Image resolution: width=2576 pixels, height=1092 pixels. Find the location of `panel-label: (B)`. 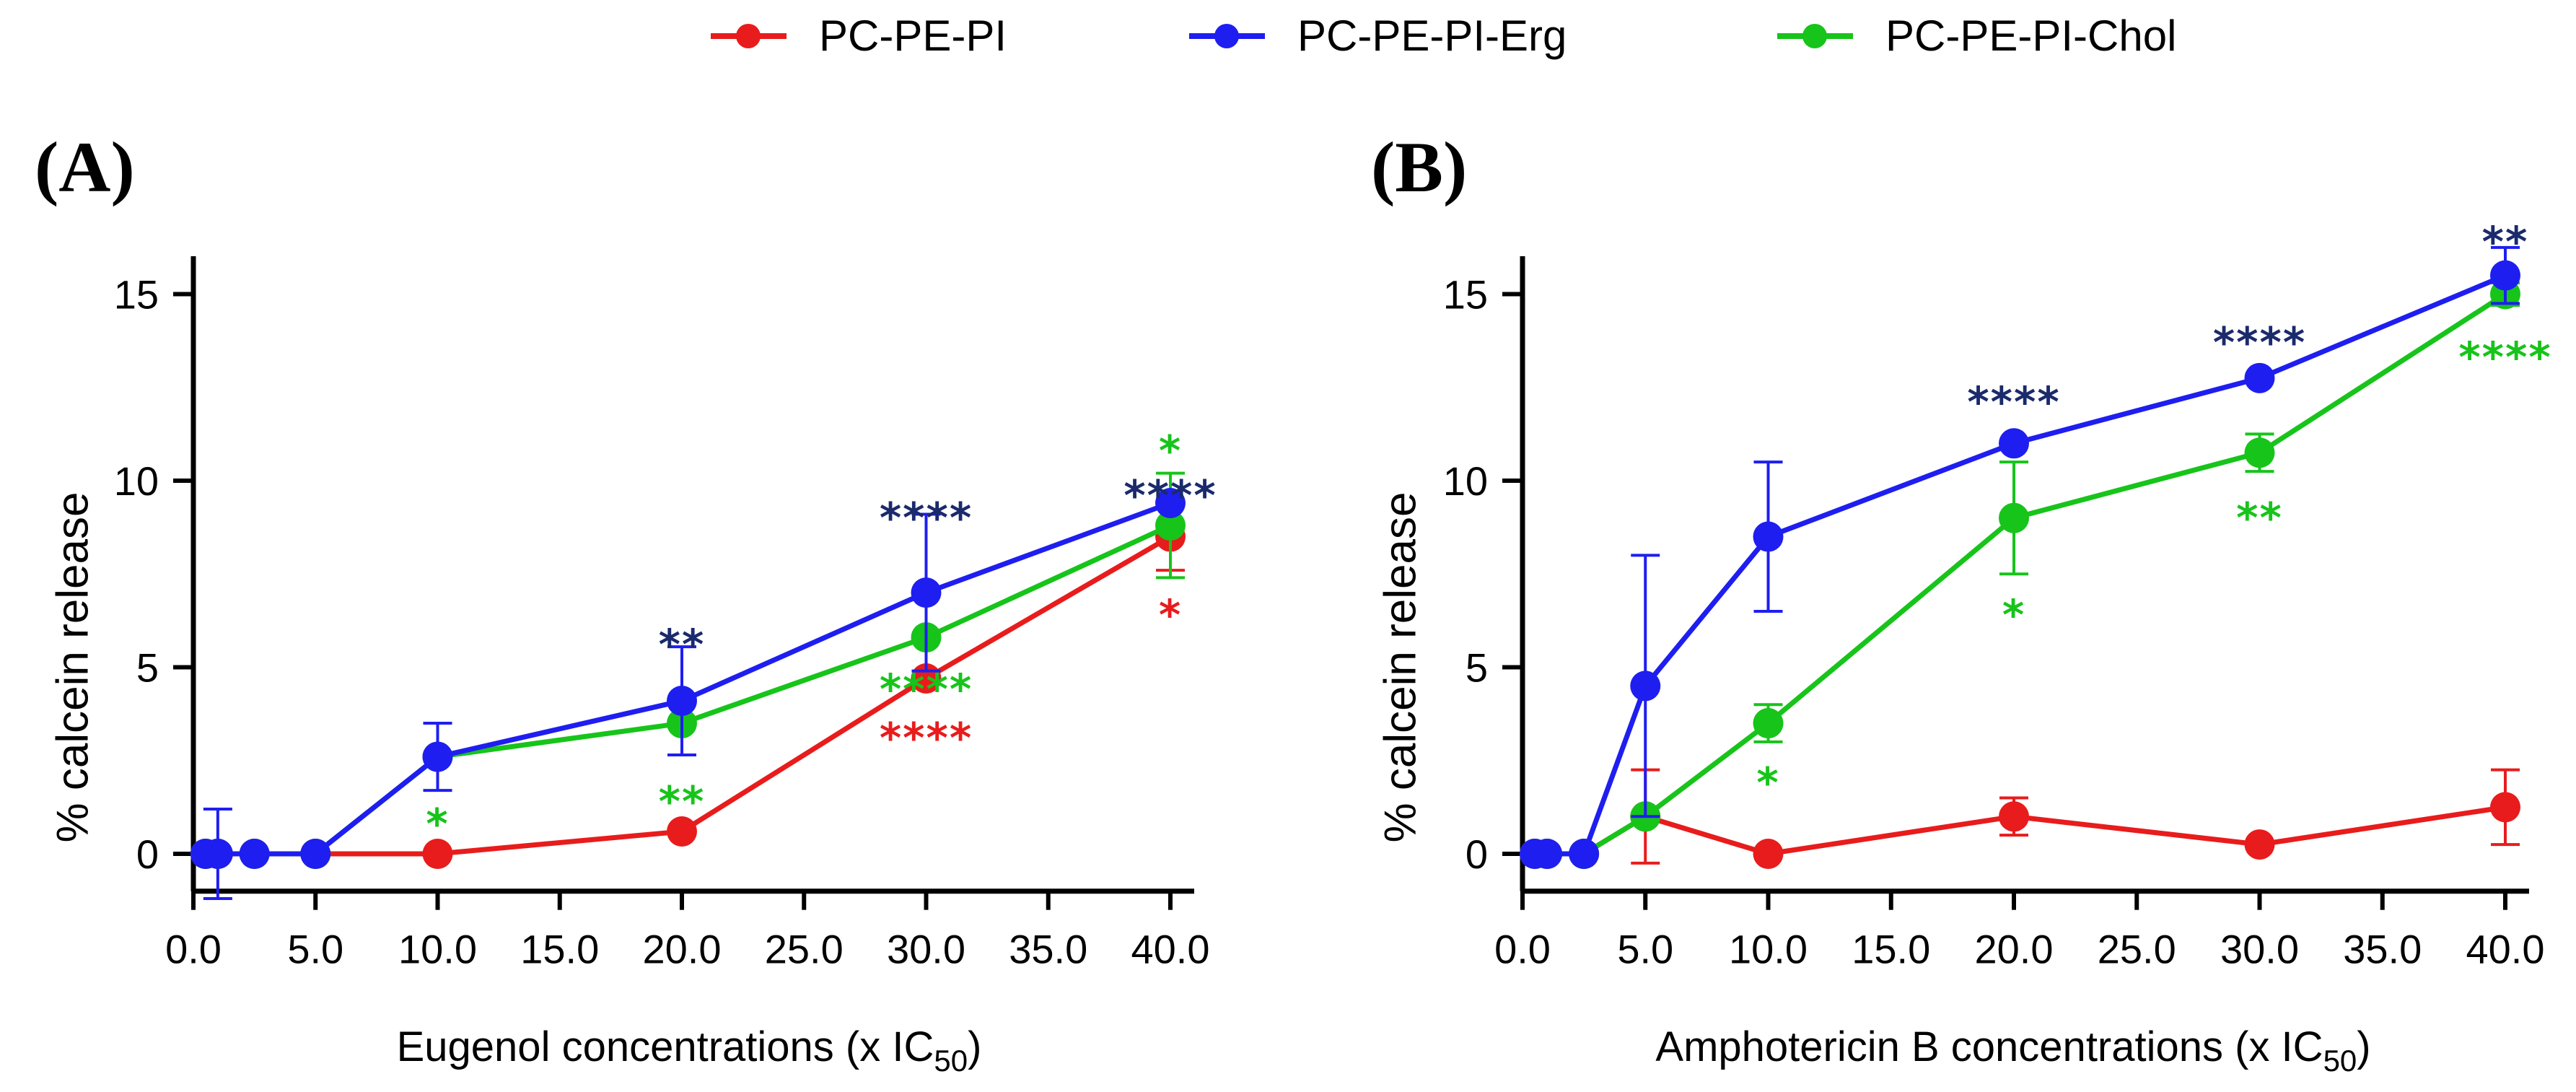

panel-label: (B) is located at coordinates (1419, 167).